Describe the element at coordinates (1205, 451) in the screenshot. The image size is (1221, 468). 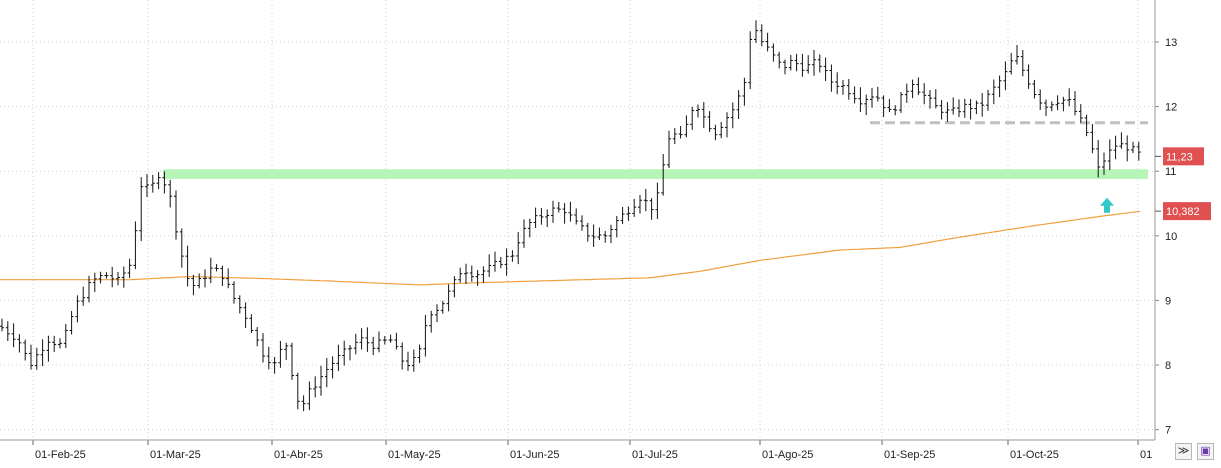
I see `save-icon: ▣` at that location.